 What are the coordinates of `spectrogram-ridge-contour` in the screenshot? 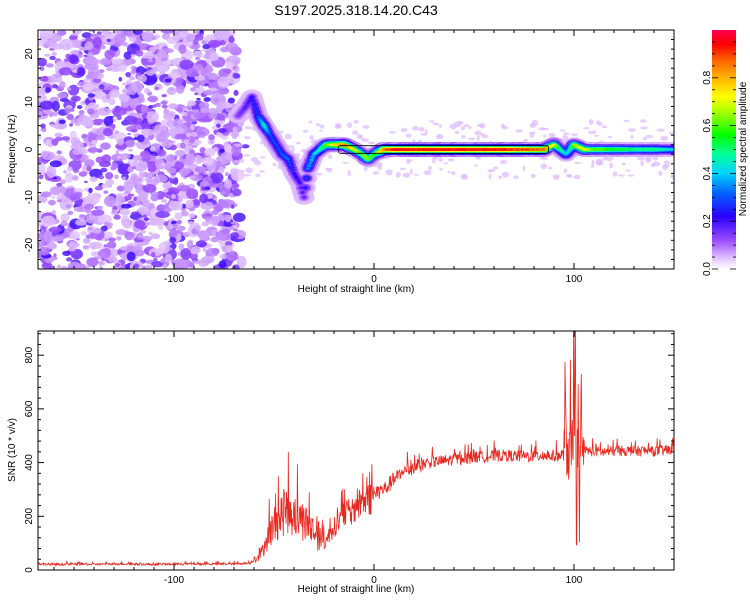 It's located at (443, 149).